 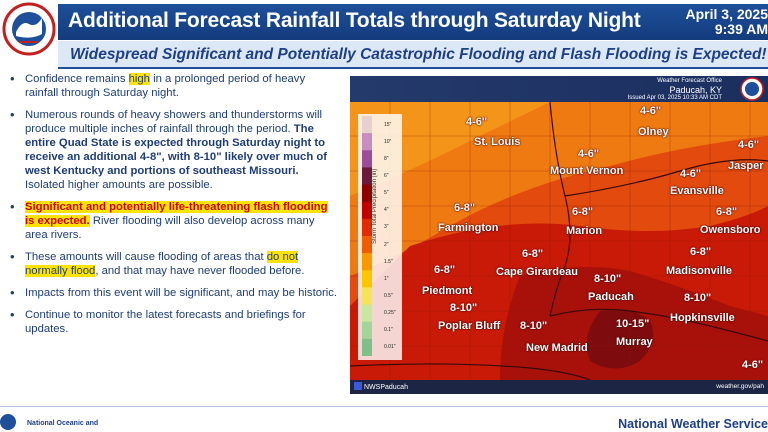 What do you see at coordinates (741, 29) in the screenshot?
I see `time-label: 9:39 AM` at bounding box center [741, 29].